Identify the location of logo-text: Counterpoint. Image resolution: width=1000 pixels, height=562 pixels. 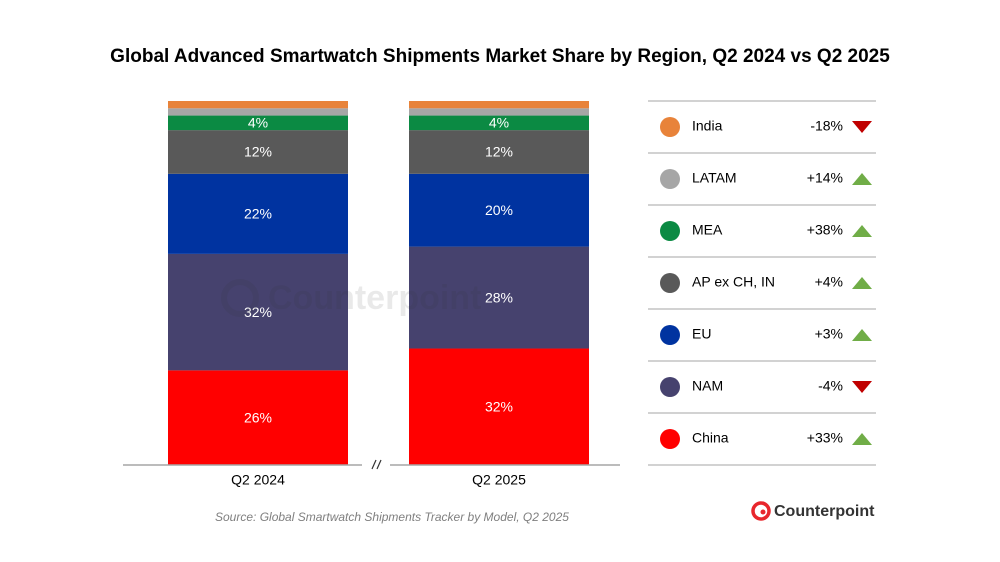
(824, 511).